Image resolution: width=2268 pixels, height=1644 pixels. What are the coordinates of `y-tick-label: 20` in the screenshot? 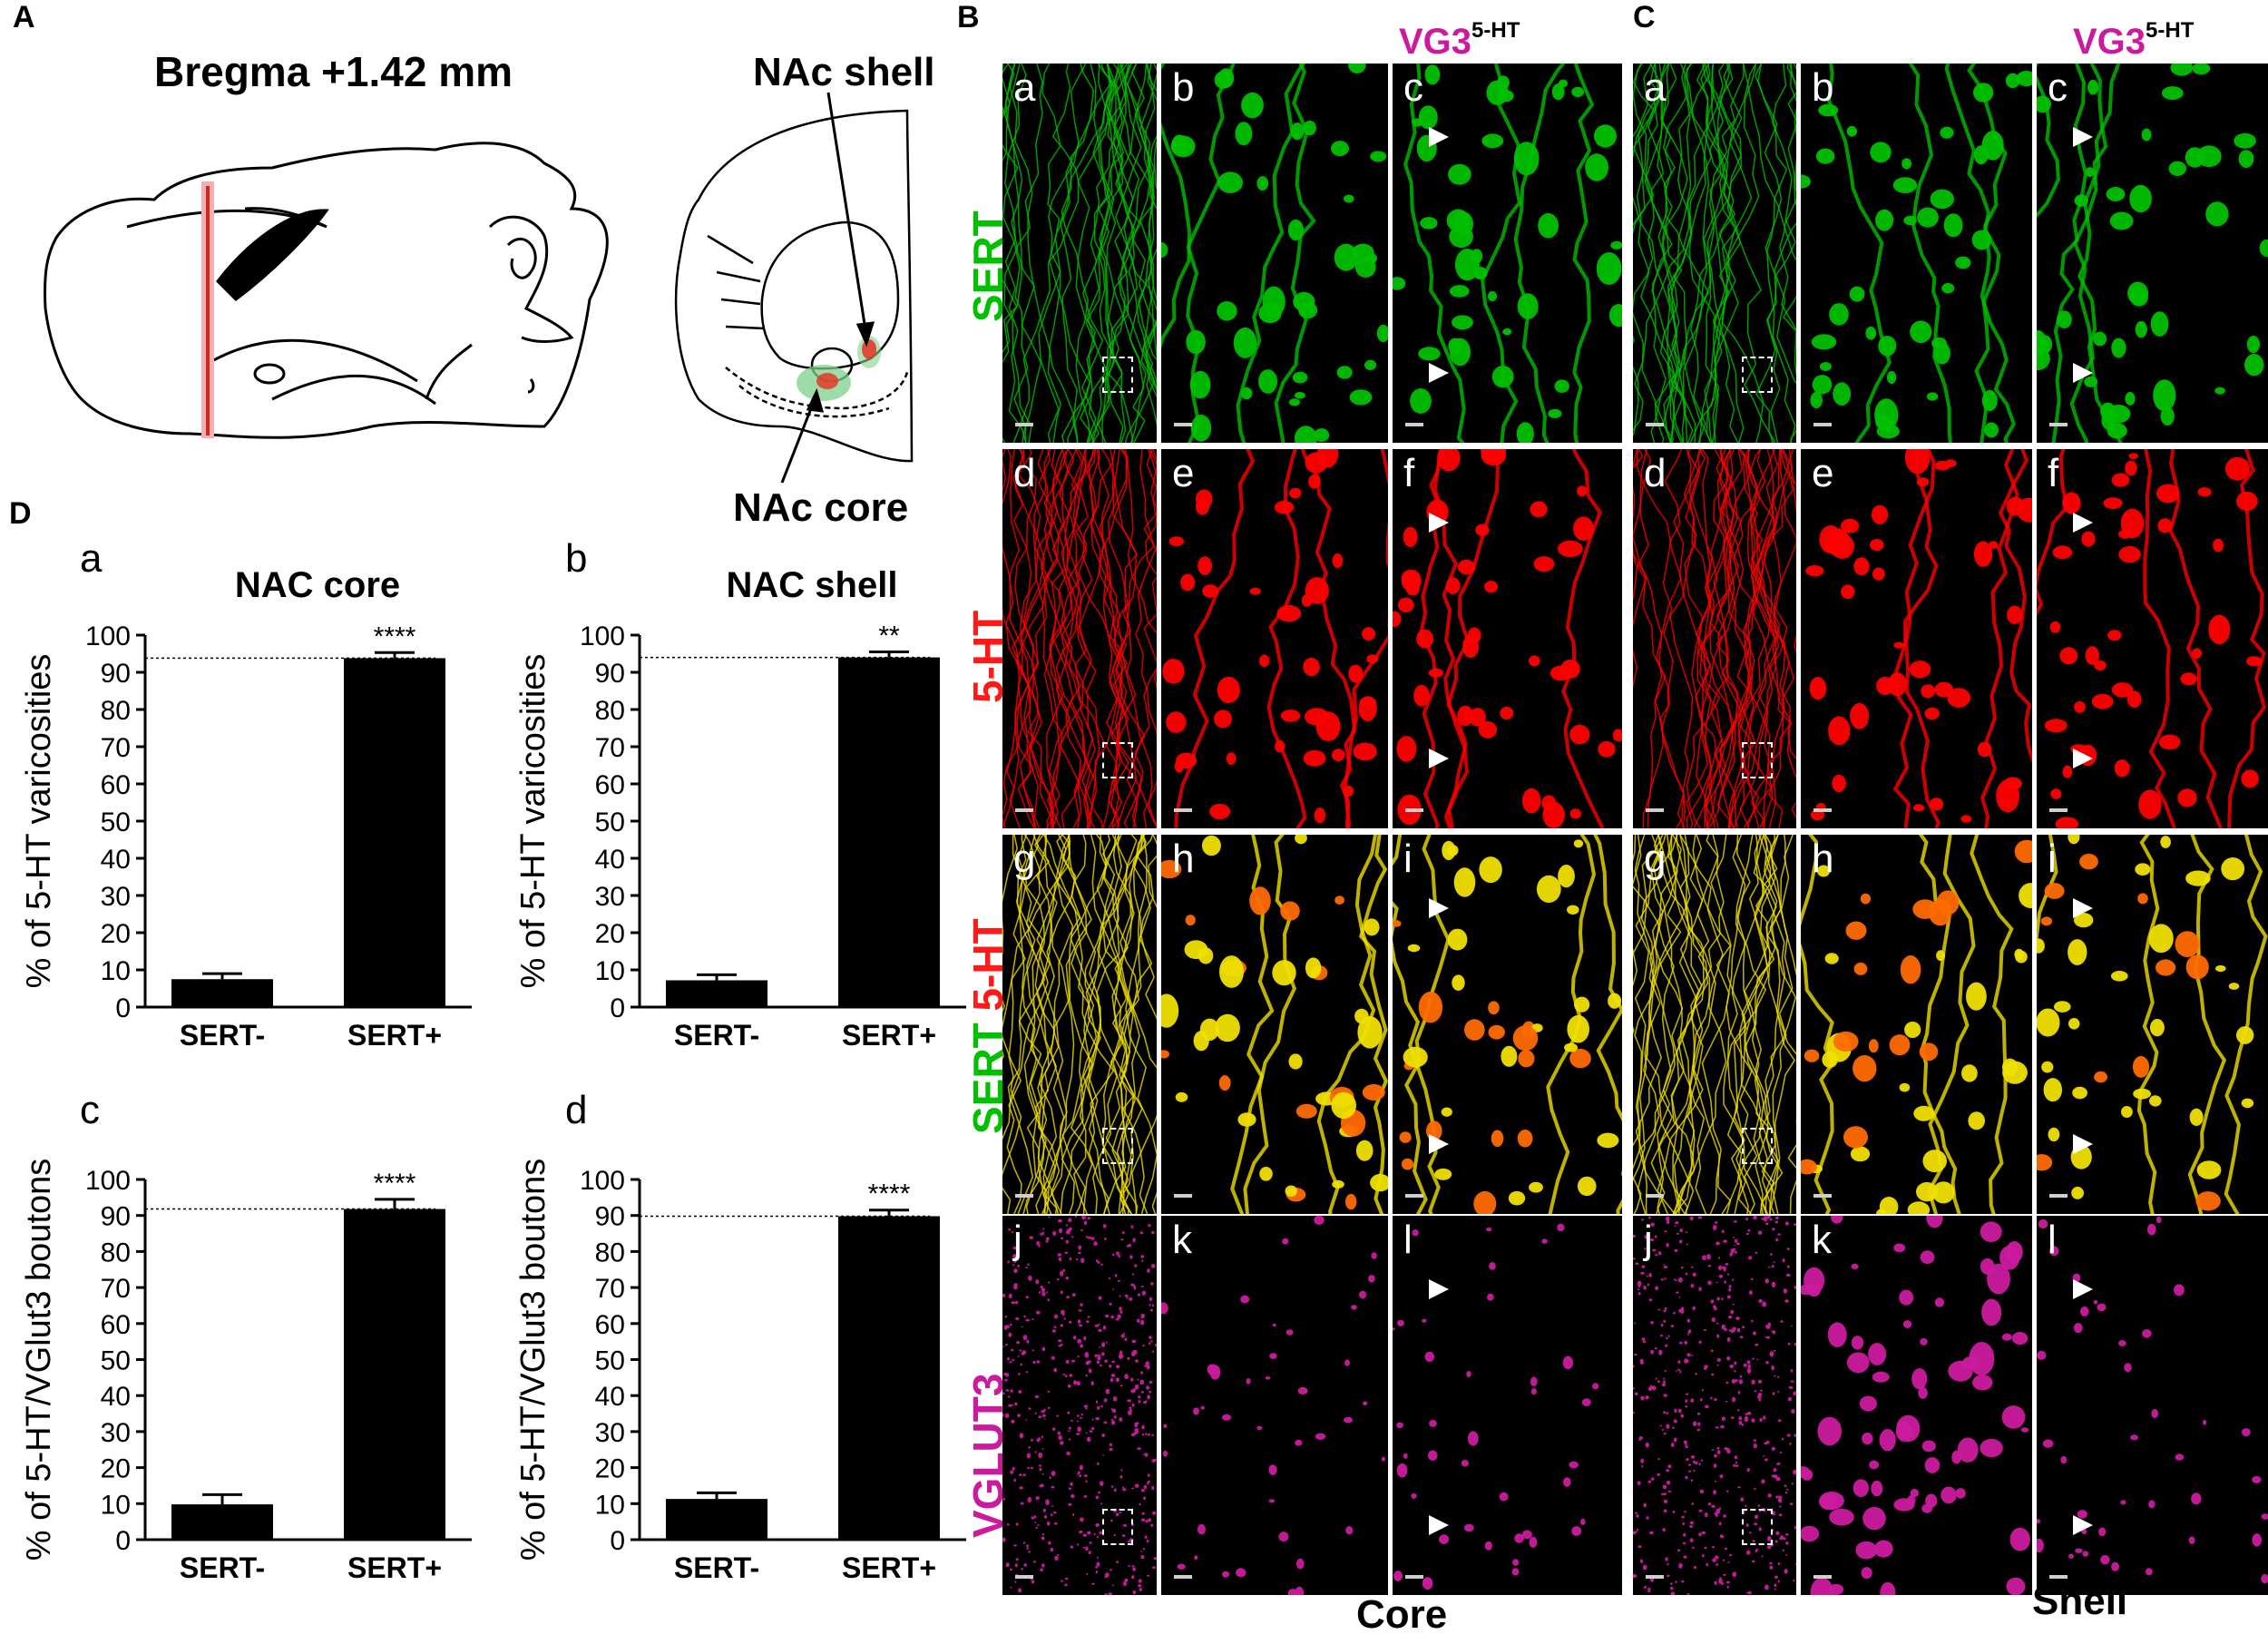 It's located at (610, 1469).